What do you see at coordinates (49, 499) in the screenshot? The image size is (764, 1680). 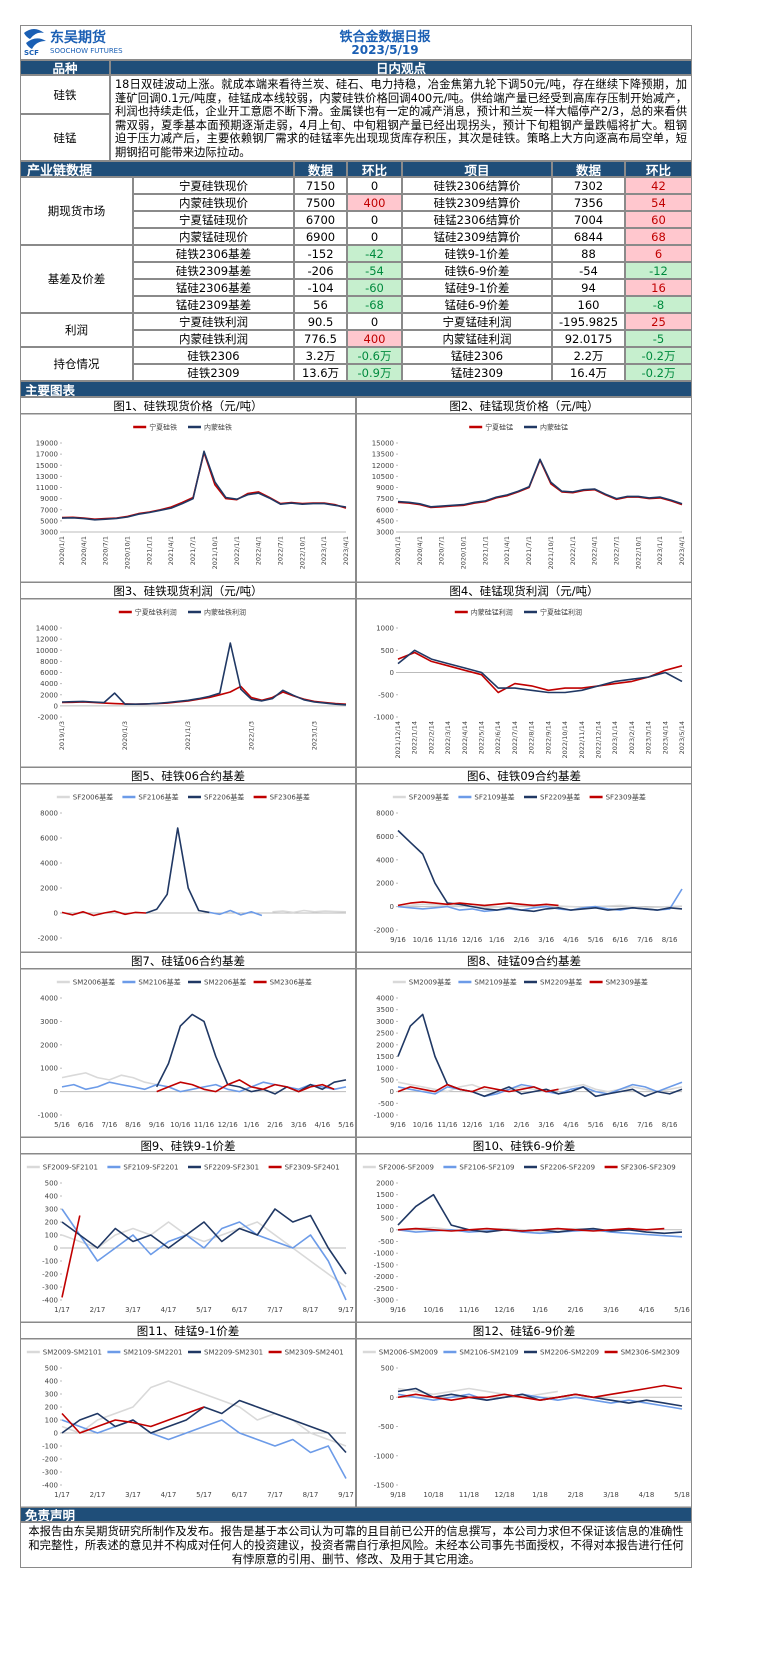 I see `y-tick-label: 9000` at bounding box center [49, 499].